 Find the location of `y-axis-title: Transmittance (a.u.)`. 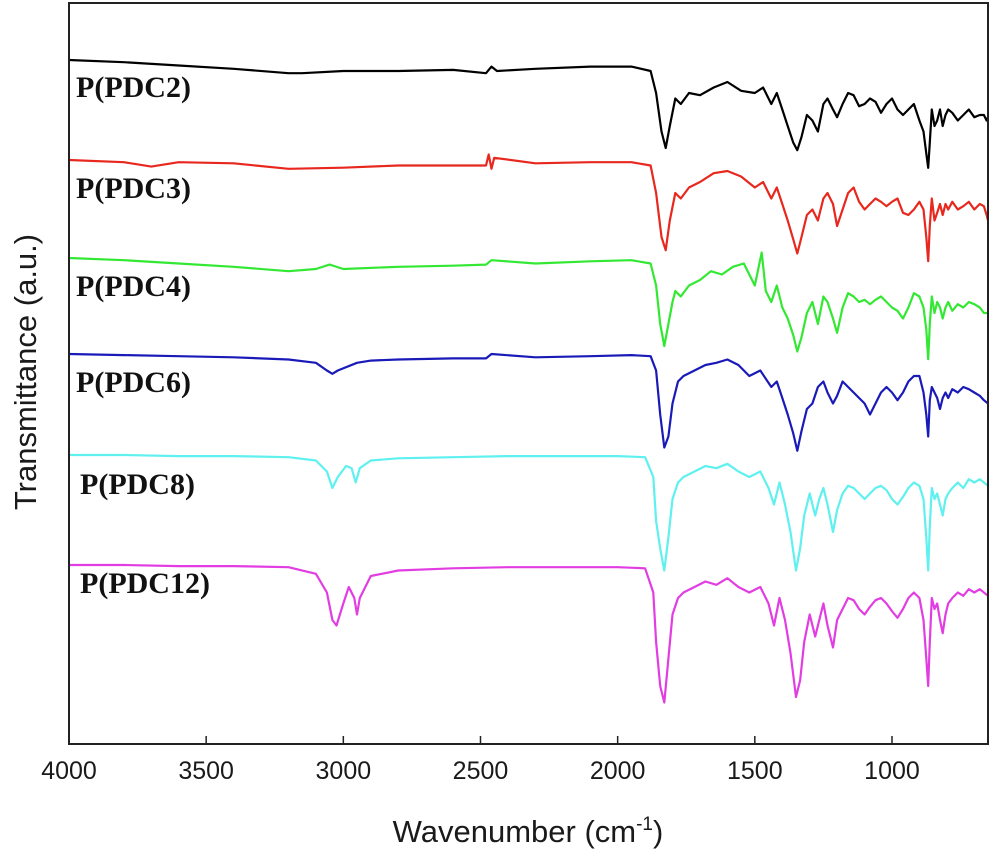

y-axis-title: Transmittance (a.u.) is located at coordinates (25, 372).